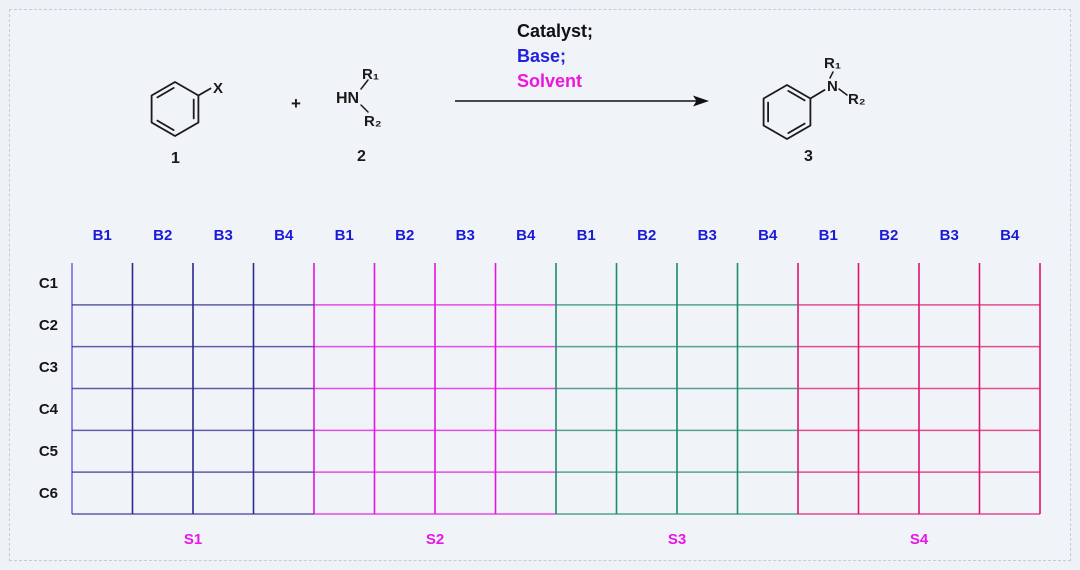 This screenshot has width=1080, height=570. Describe the element at coordinates (344, 235) in the screenshot. I see `column-header-b1-2: B1` at that location.